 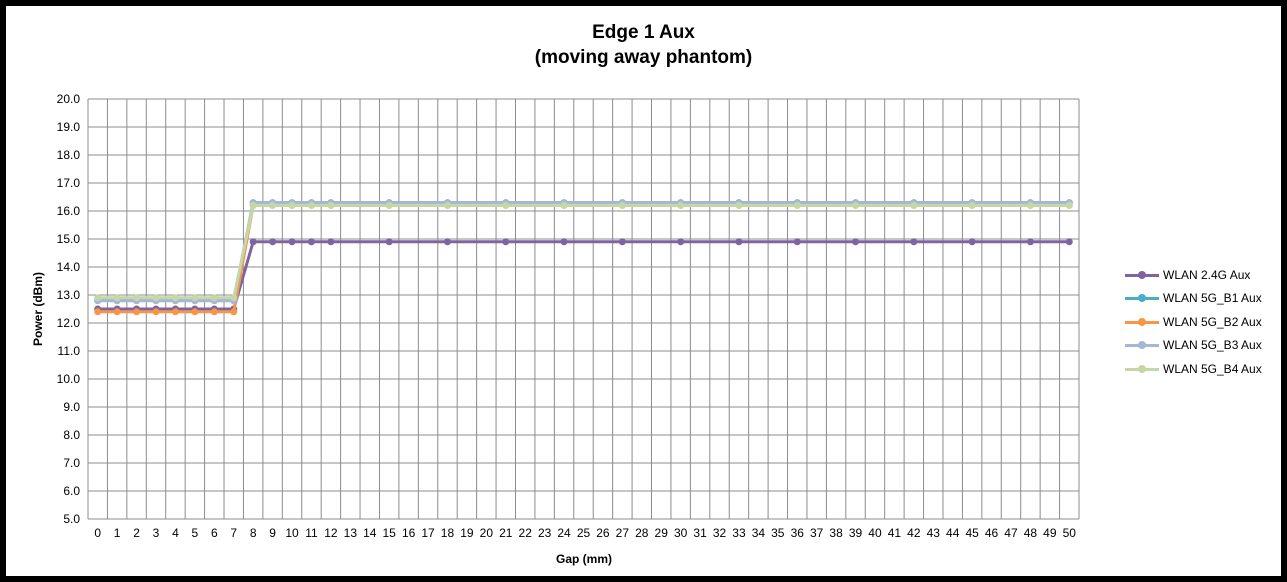 What do you see at coordinates (69, 267) in the screenshot?
I see `y-tick-label: 14.0` at bounding box center [69, 267].